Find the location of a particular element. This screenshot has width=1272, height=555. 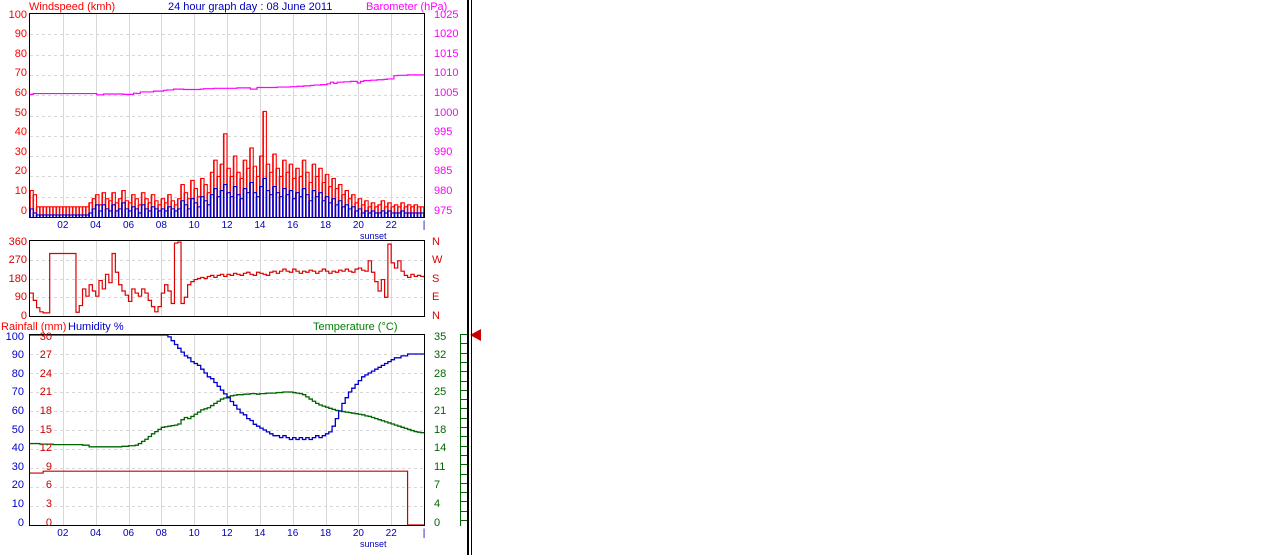

temperature-tick: 25 is located at coordinates (440, 392).